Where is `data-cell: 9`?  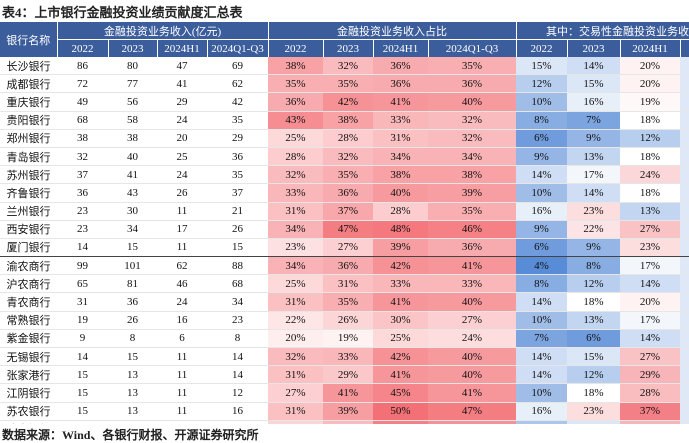
data-cell: 9 is located at coordinates (82, 339).